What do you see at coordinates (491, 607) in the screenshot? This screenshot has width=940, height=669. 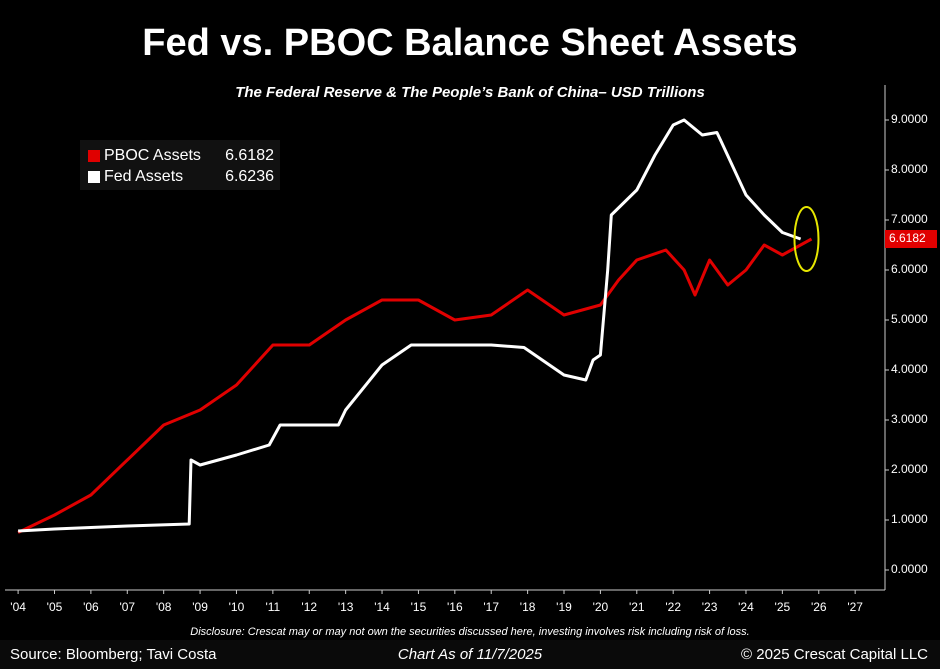 I see `x-tick-label: '17` at bounding box center [491, 607].